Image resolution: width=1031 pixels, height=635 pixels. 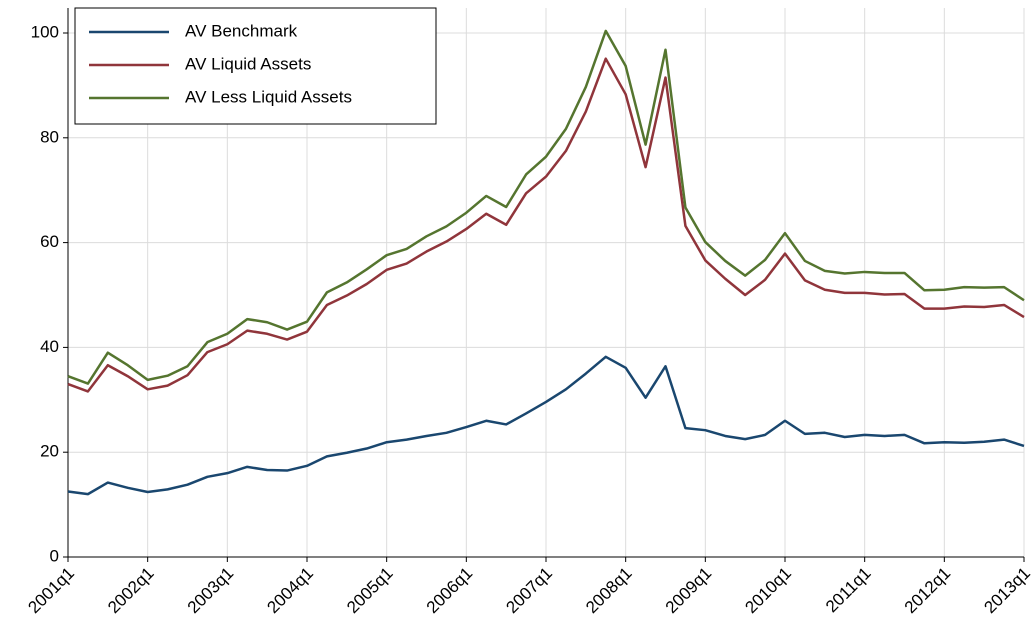 What do you see at coordinates (609, 591) in the screenshot?
I see `x-tick-label: 2008q1` at bounding box center [609, 591].